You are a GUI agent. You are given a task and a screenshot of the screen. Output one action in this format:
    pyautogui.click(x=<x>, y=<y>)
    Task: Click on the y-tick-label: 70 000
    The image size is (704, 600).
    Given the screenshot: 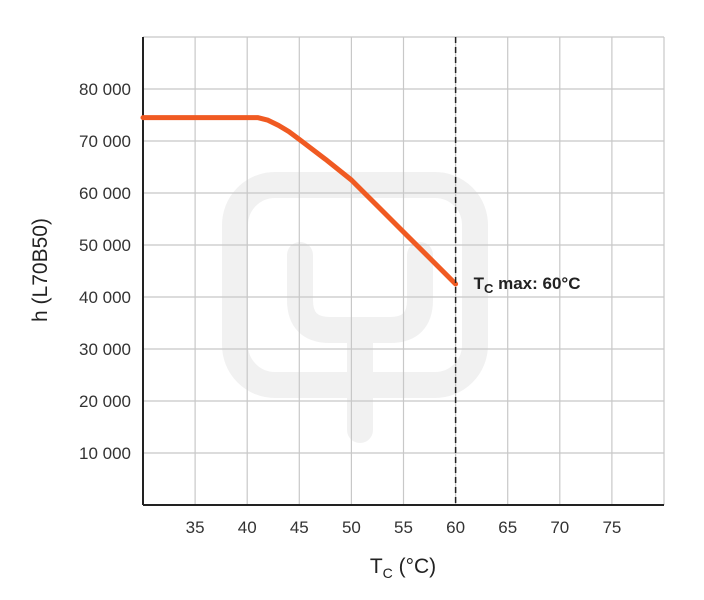 What is the action you would take?
    pyautogui.click(x=105, y=141)
    